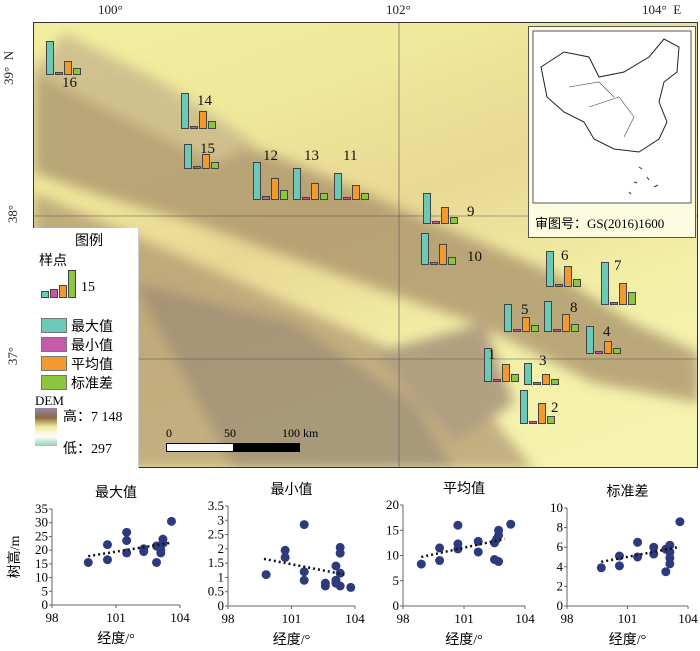 The width and height of the screenshot is (700, 651). Describe the element at coordinates (92, 365) in the screenshot. I see `legend-item-label: 平均值` at that location.